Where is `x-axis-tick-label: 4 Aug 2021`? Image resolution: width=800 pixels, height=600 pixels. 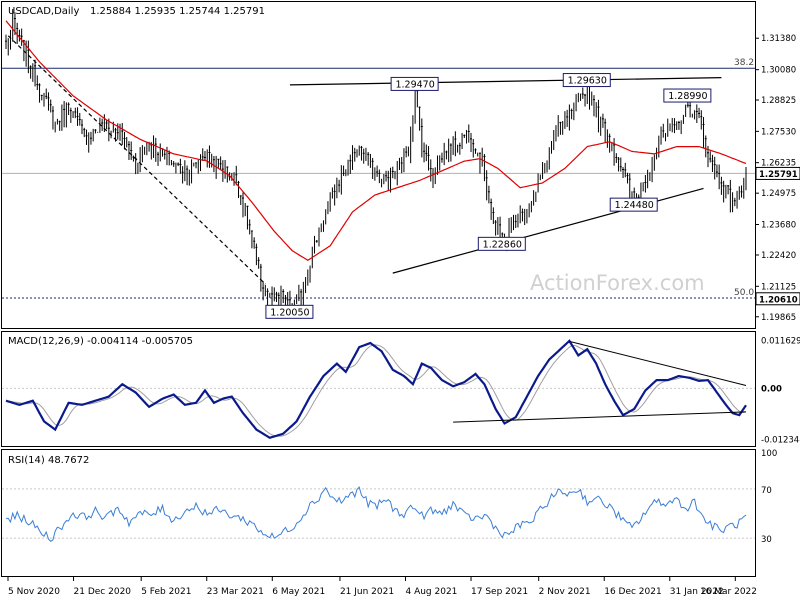 x-axis-tick-label: 4 Aug 2021 is located at coordinates (431, 592).